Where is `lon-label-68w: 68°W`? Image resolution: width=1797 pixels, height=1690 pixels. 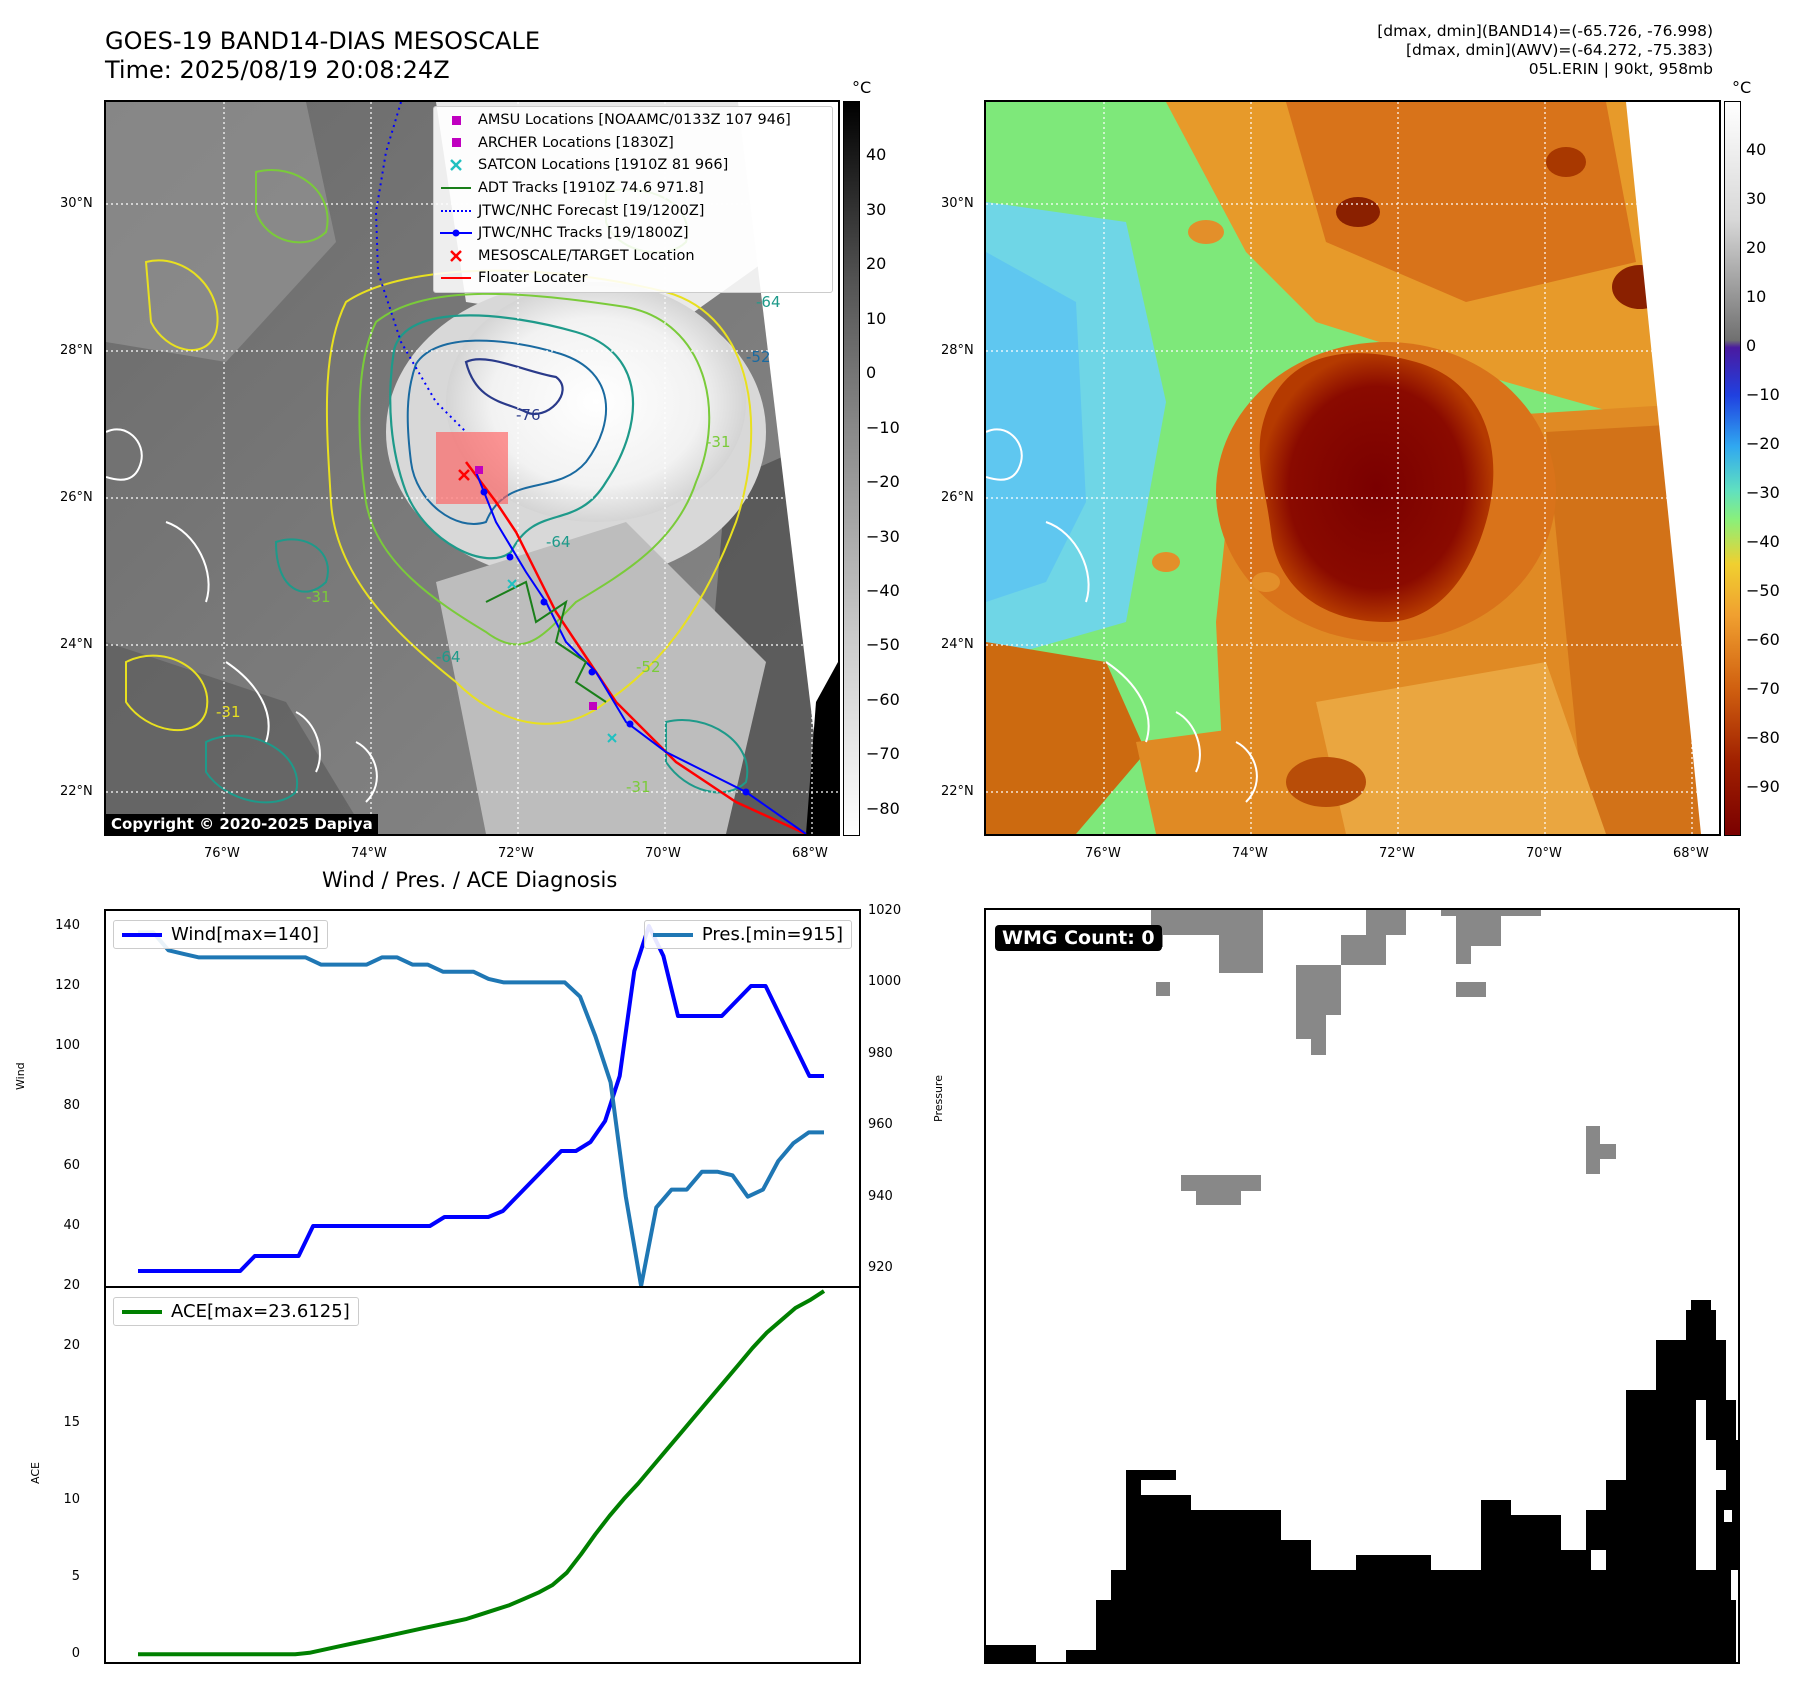
lon-label-68w: 68°W is located at coordinates (810, 853).